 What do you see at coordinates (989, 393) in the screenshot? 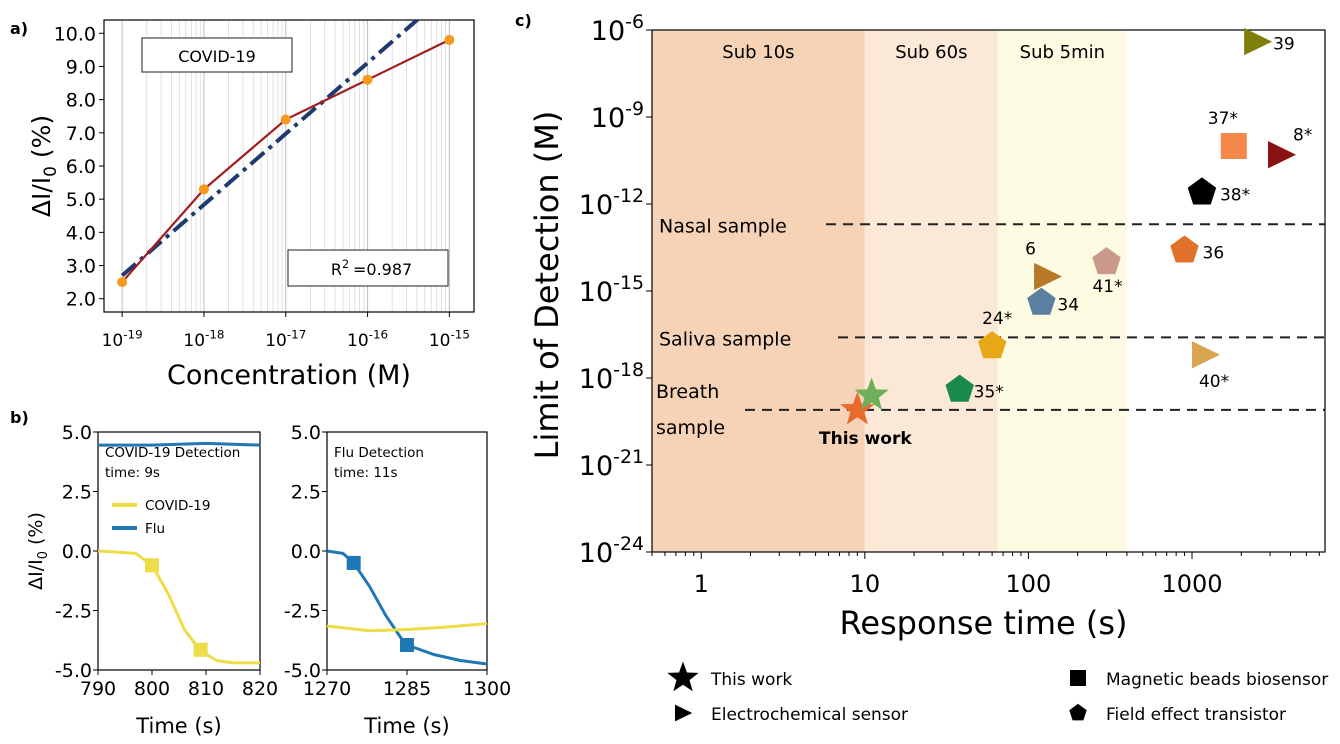
I see `data-point-label: 35*` at bounding box center [989, 393].